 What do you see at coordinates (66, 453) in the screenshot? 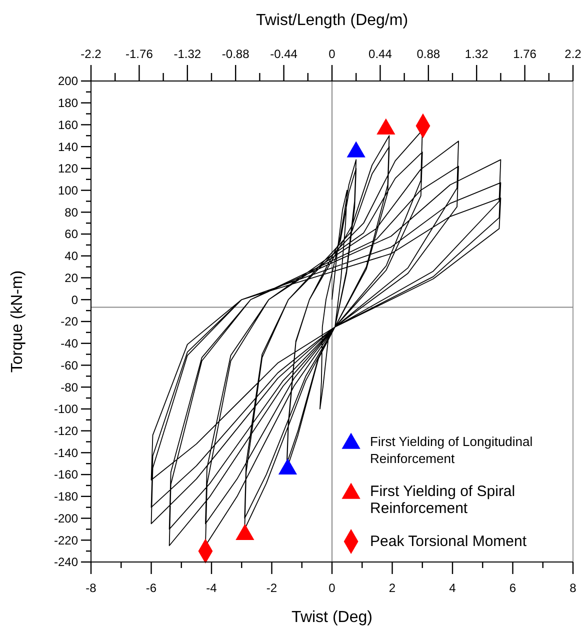
I see `y-tick-label: -140` at bounding box center [66, 453].